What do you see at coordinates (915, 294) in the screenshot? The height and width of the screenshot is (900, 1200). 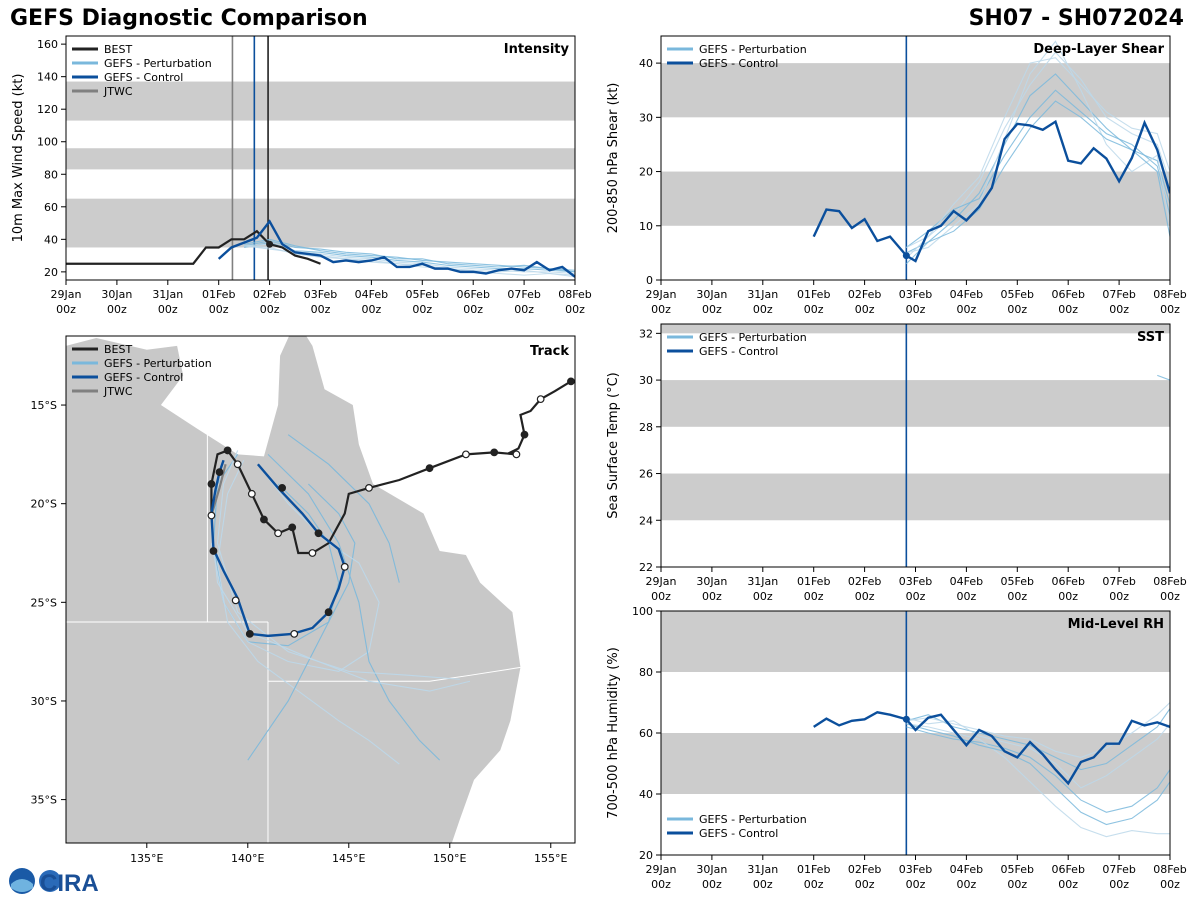 I see `shear-xtick-label-5: 03Feb` at bounding box center [915, 294].